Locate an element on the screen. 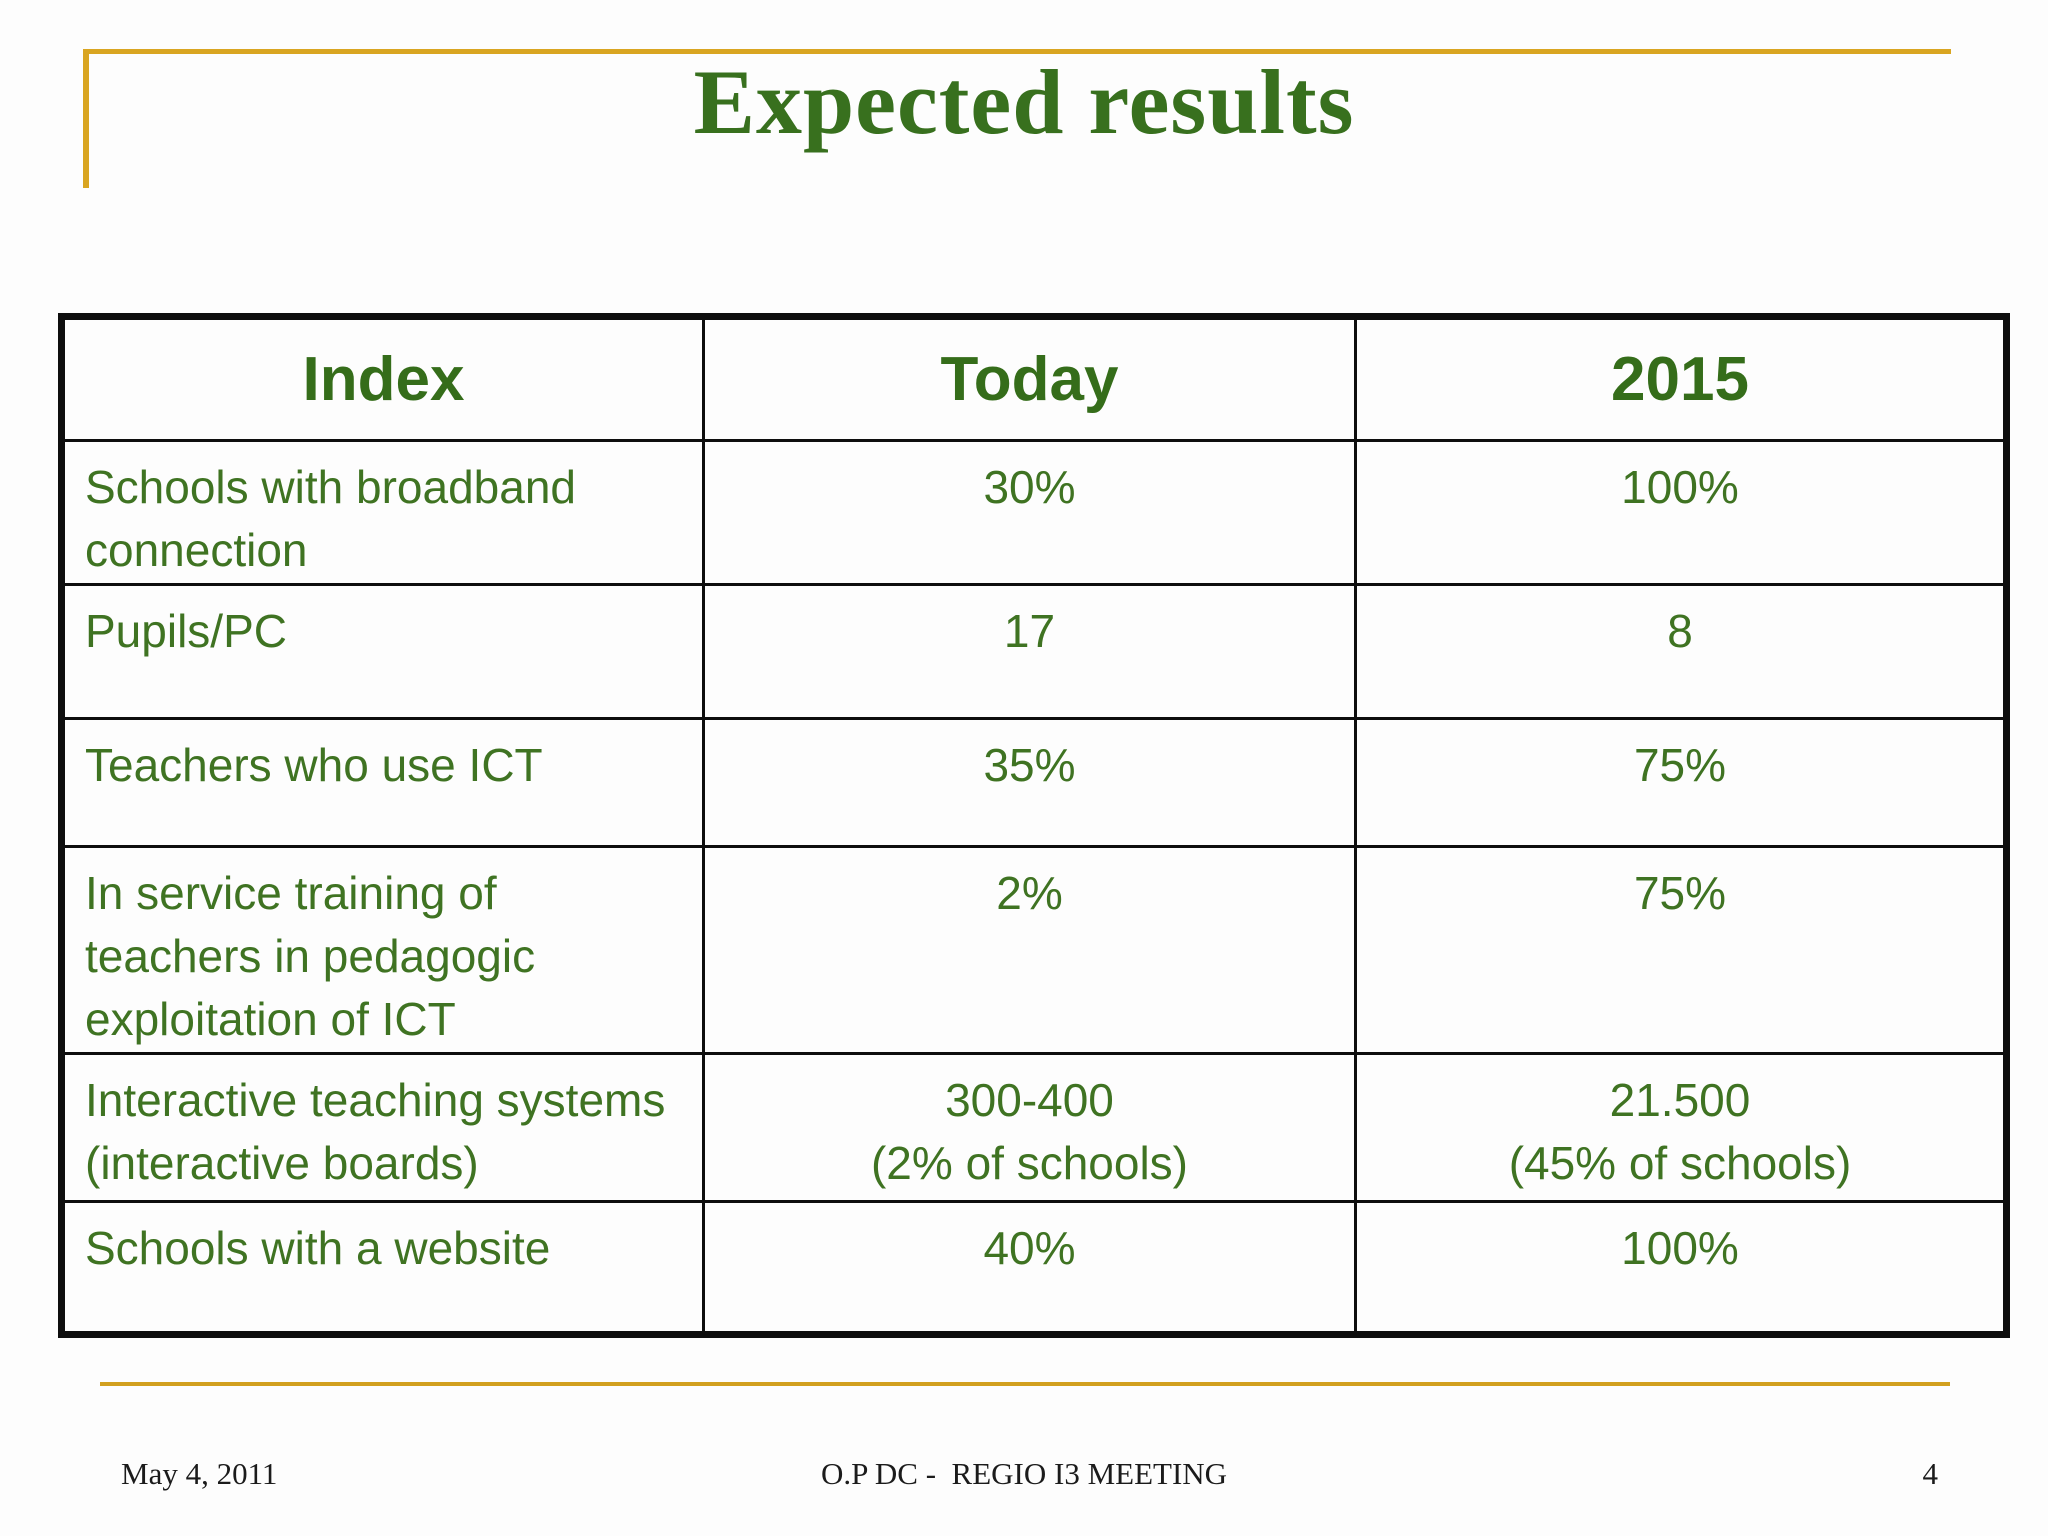 This screenshot has height=1536, width=2048. table-header-row: Index Today 2015 is located at coordinates (1034, 378).